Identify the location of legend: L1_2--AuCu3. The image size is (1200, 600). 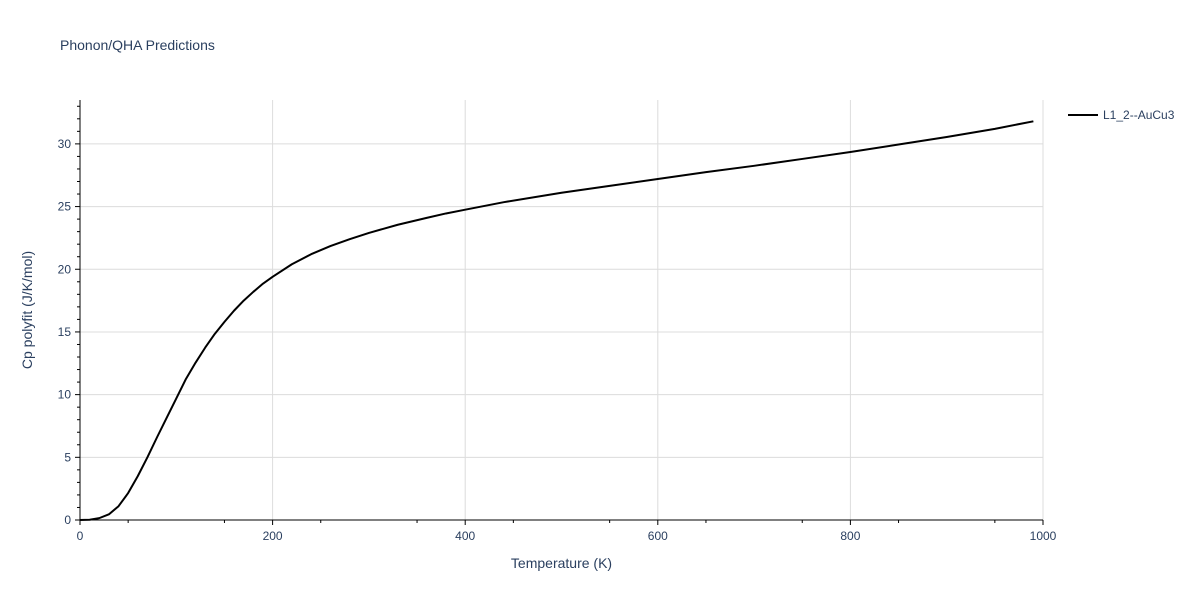
(1121, 115).